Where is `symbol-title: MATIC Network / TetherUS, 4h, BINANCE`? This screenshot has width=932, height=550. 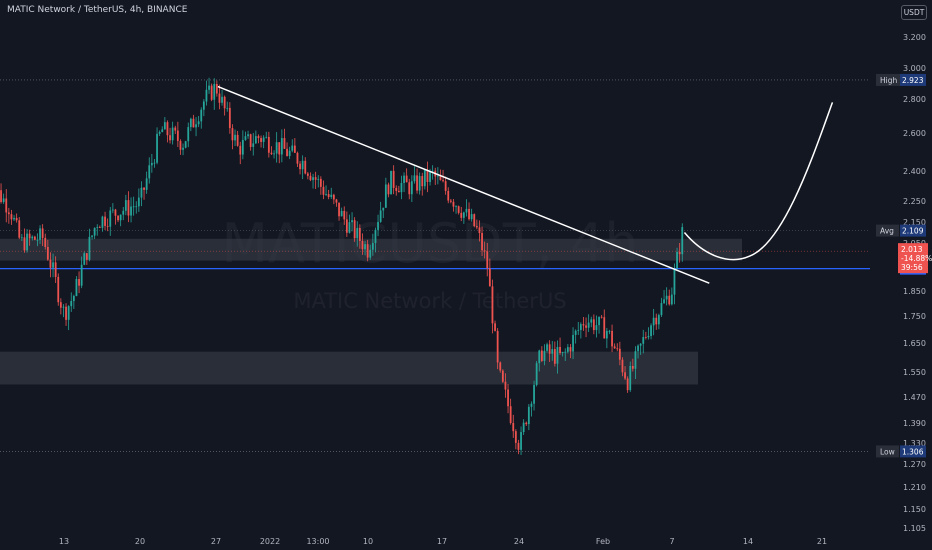
symbol-title: MATIC Network / TetherUS, 4h, BINANCE is located at coordinates (97, 10).